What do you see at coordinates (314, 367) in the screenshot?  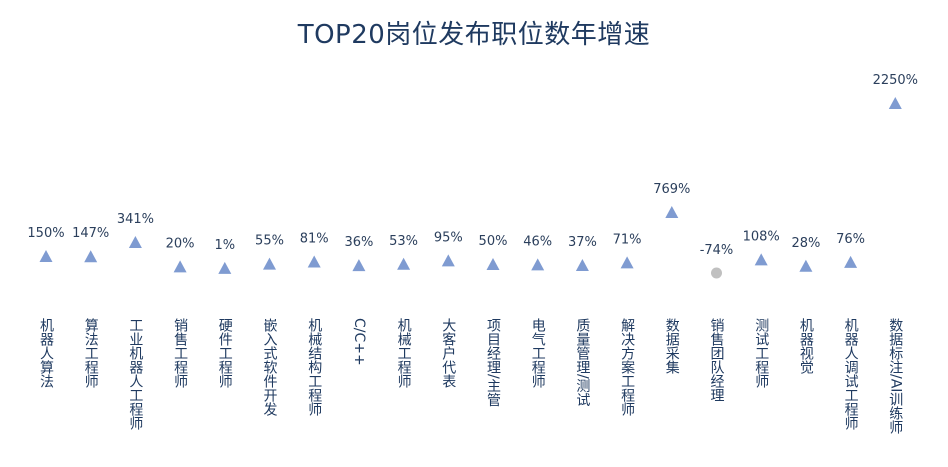 I see `category-label-7: 机械结构工程师` at bounding box center [314, 367].